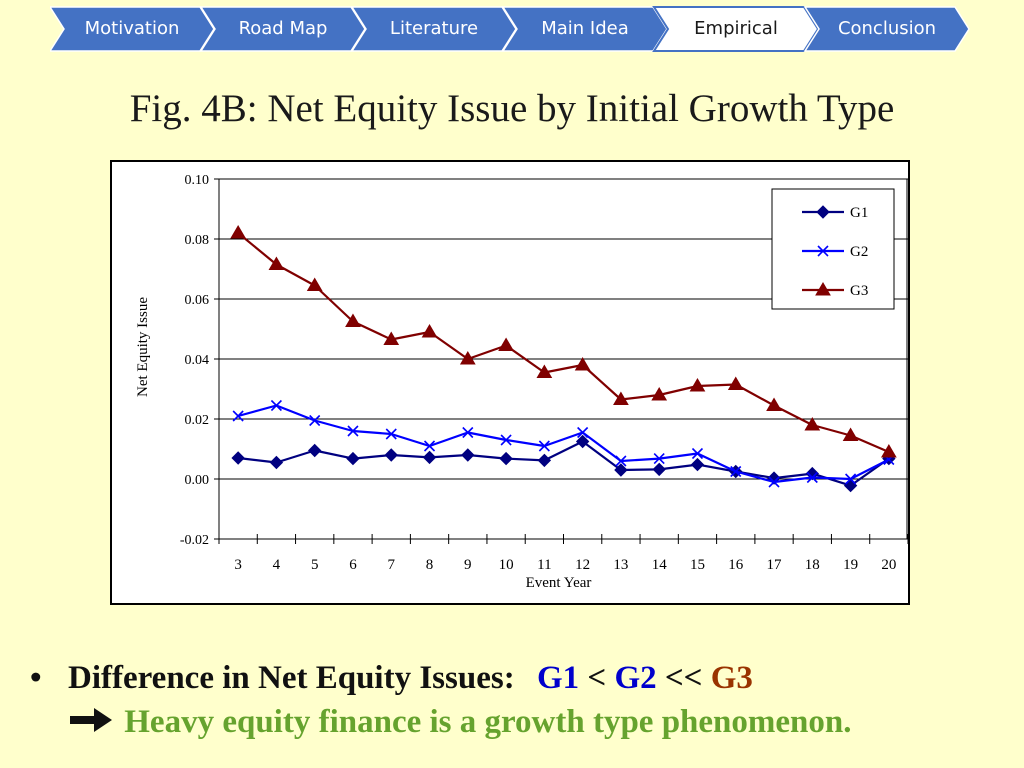  Describe the element at coordinates (392, 565) in the screenshot. I see `x-tick-label: 7` at that location.